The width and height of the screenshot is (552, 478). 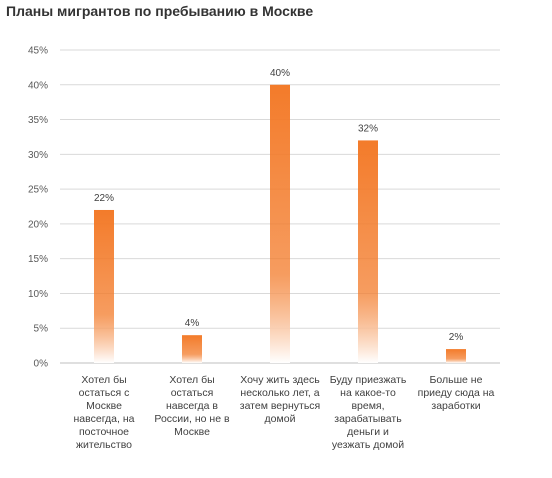 What do you see at coordinates (456, 380) in the screenshot?
I see `category-label-line: Больше не` at bounding box center [456, 380].